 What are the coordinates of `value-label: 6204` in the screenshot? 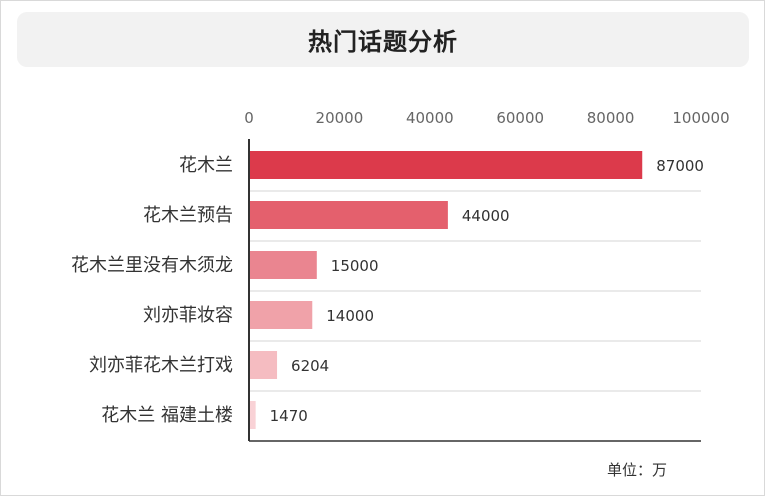 It's located at (310, 366).